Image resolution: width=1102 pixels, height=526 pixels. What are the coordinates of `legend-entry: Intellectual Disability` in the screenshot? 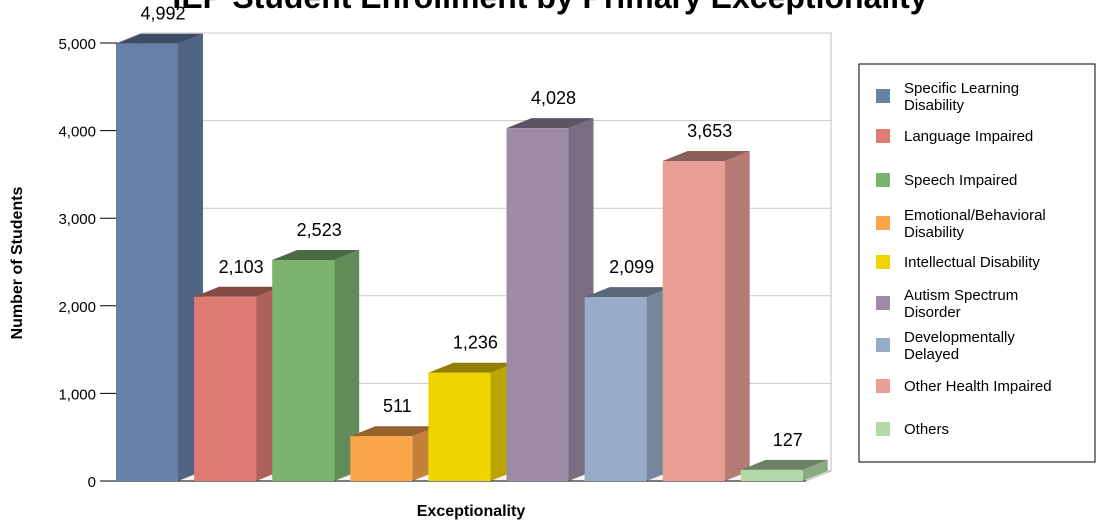 It's located at (958, 262).